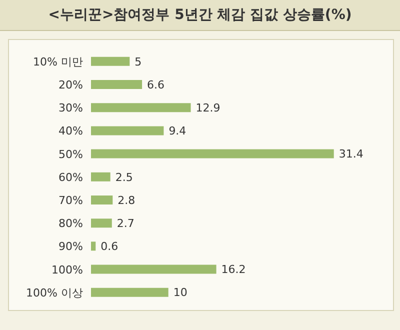 The image size is (400, 330). What do you see at coordinates (67, 269) in the screenshot?
I see `y-tick-label: 100%` at bounding box center [67, 269].